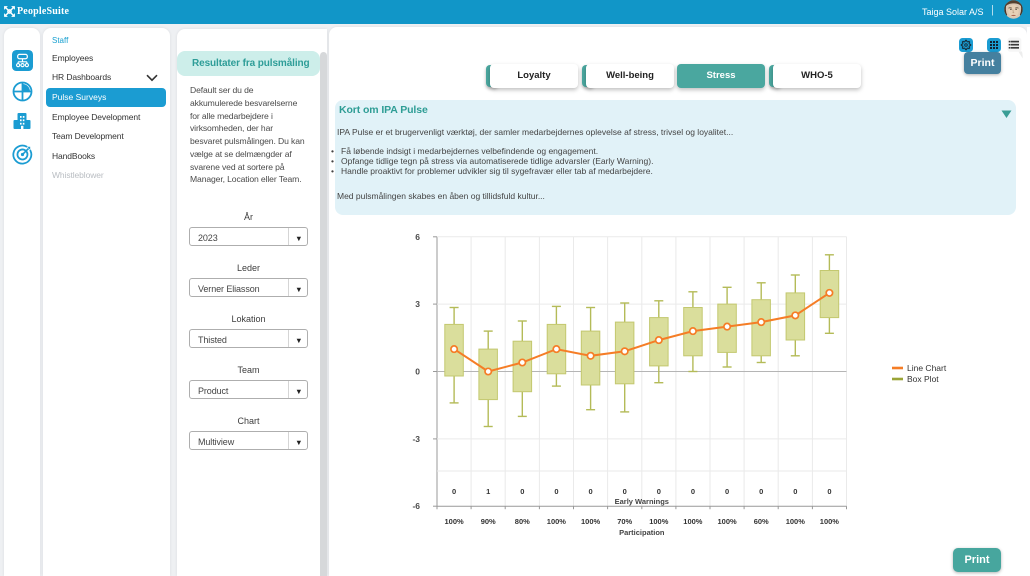 Image resolution: width=1030 pixels, height=576 pixels. What do you see at coordinates (416, 506) in the screenshot?
I see `svg-text: -6` at bounding box center [416, 506].